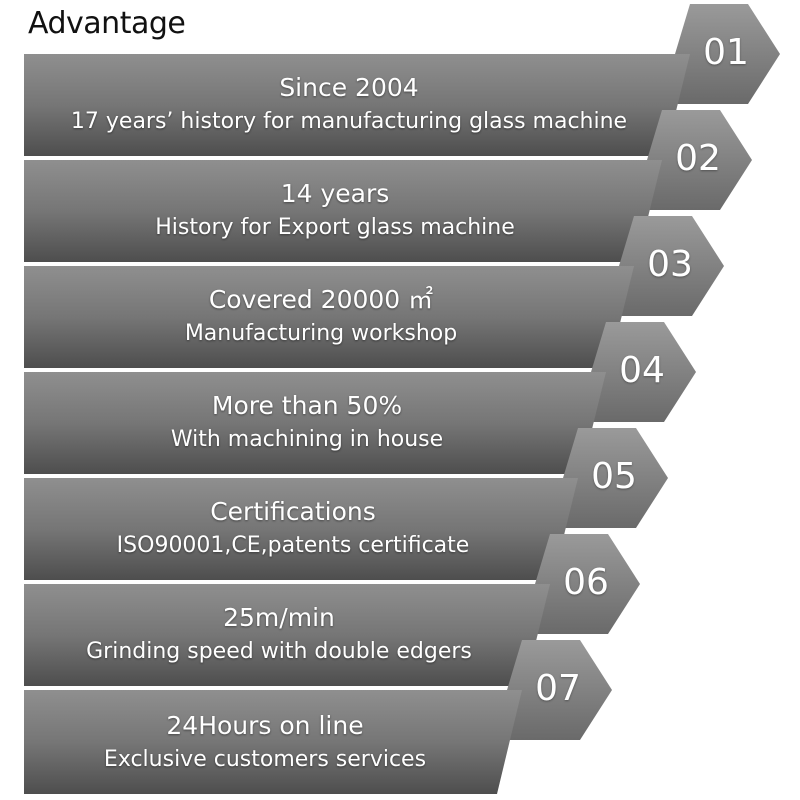 This screenshot has width=800, height=800. Describe the element at coordinates (107, 23) in the screenshot. I see `page-title: Advantage` at that location.